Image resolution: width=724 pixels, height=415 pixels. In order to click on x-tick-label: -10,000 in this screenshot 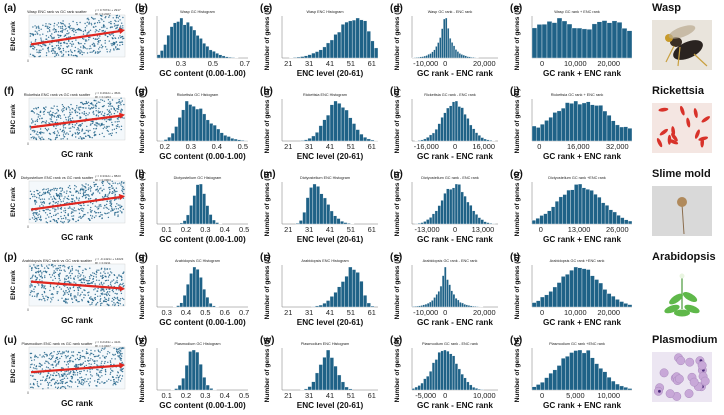, I will do `click(425, 63)`.